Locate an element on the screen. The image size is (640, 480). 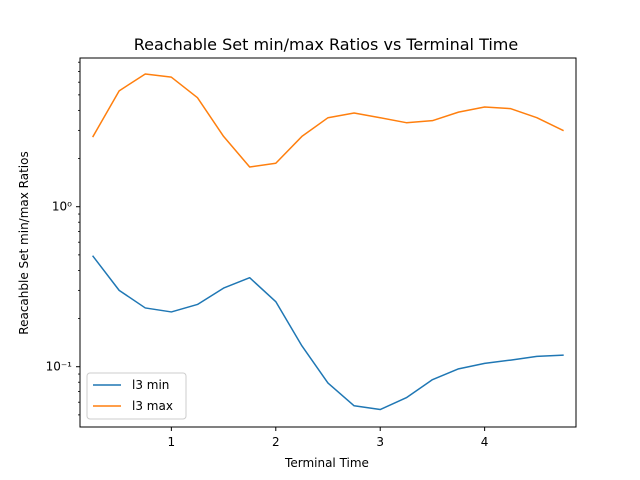
y-axis-label: Reacahble Set min/max Ratios is located at coordinates (24, 242).